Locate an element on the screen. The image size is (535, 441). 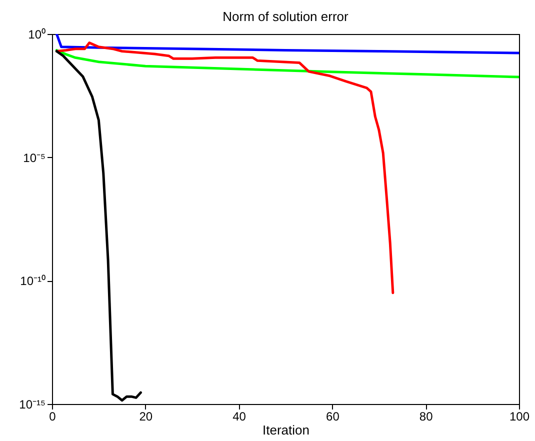
x-tick-label: 40 is located at coordinates (239, 417).